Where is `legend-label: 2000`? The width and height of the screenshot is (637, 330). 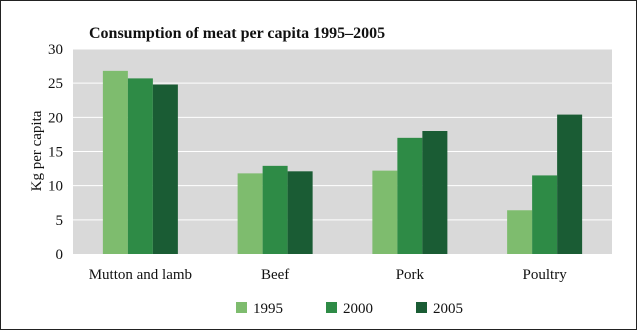
legend-label: 2000 is located at coordinates (358, 309).